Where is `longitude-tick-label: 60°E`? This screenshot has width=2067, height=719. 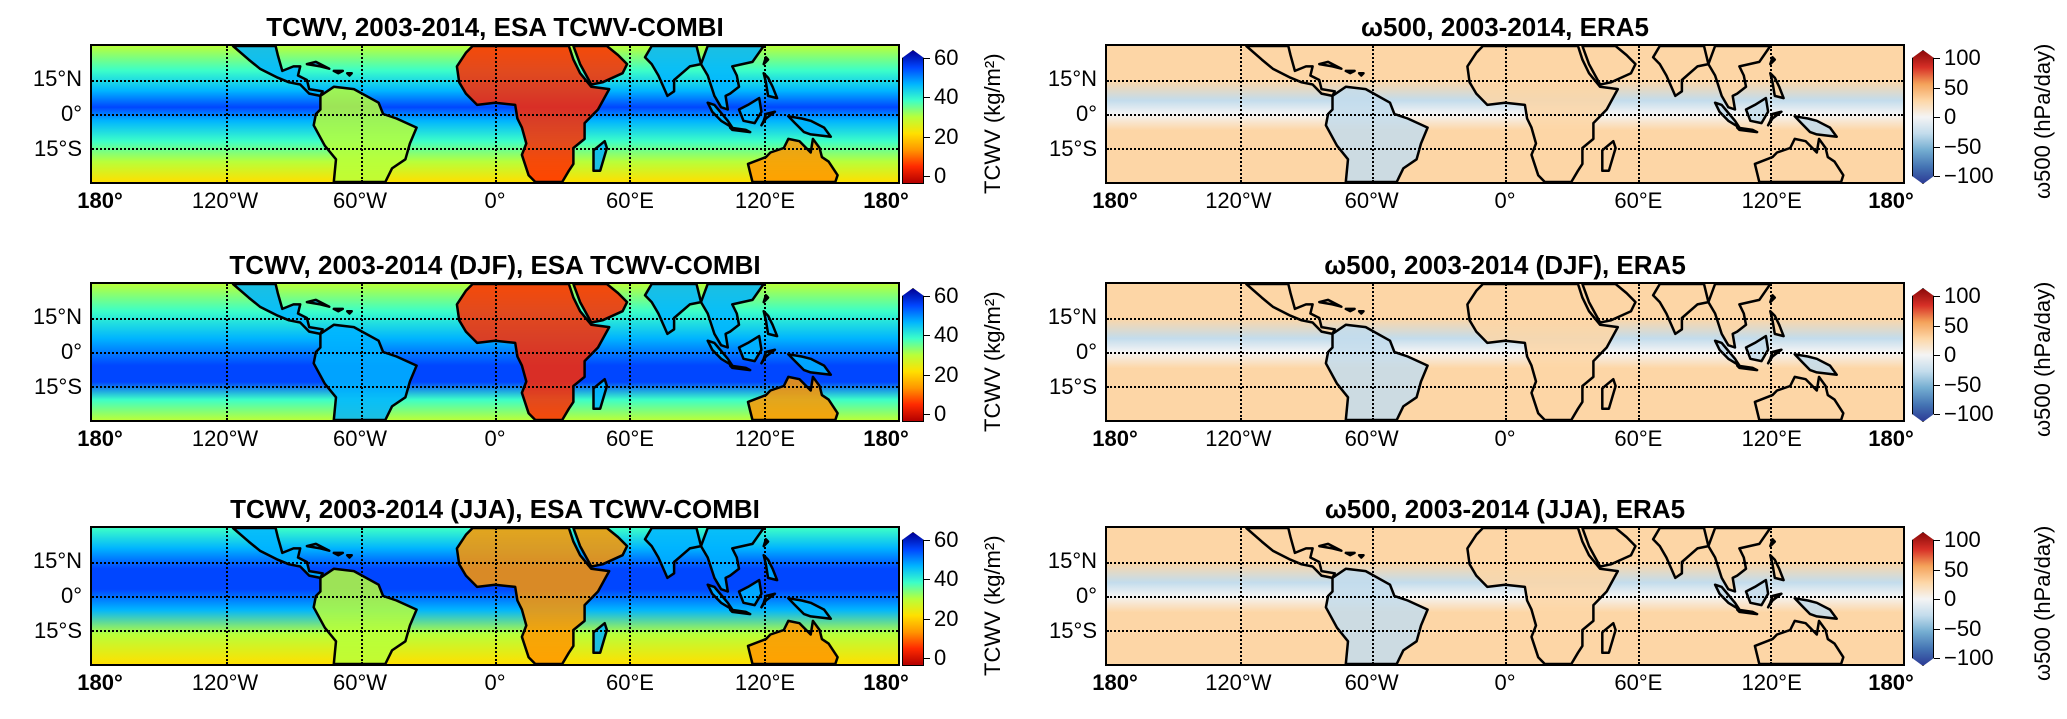
longitude-tick-label: 60°E is located at coordinates (1638, 682).